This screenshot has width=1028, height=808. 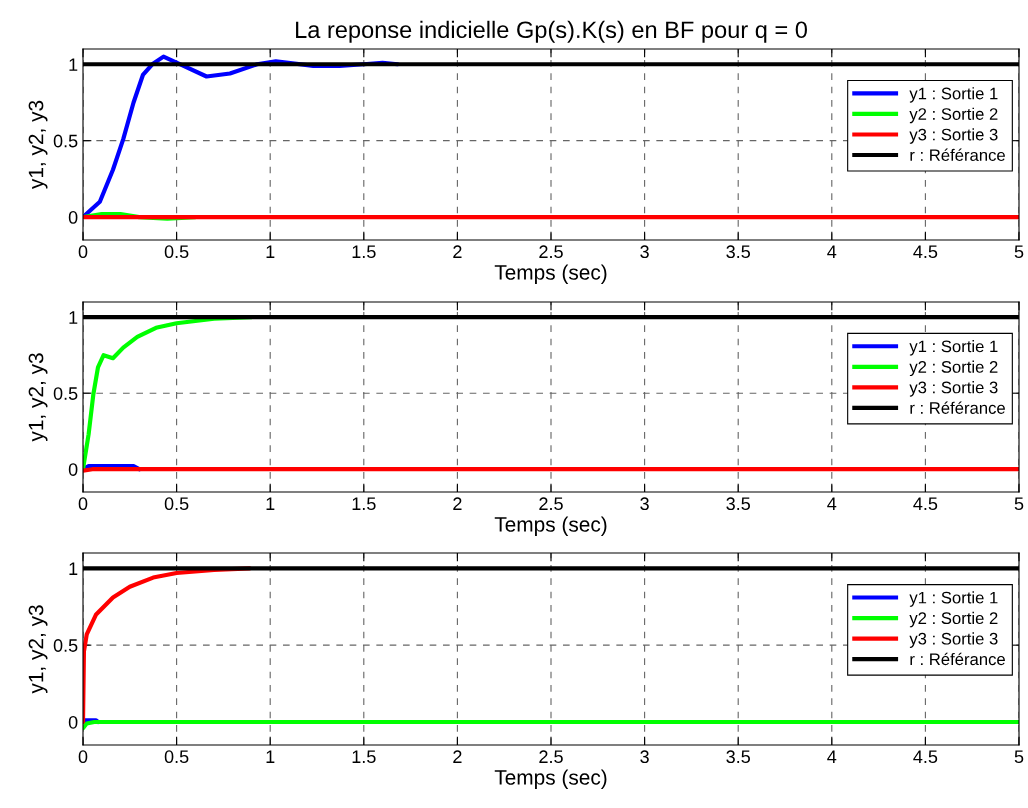 What do you see at coordinates (551, 31) in the screenshot?
I see `chart-title: La reponse indicielle Gp(s).K(s) en BF pour q = 0` at bounding box center [551, 31].